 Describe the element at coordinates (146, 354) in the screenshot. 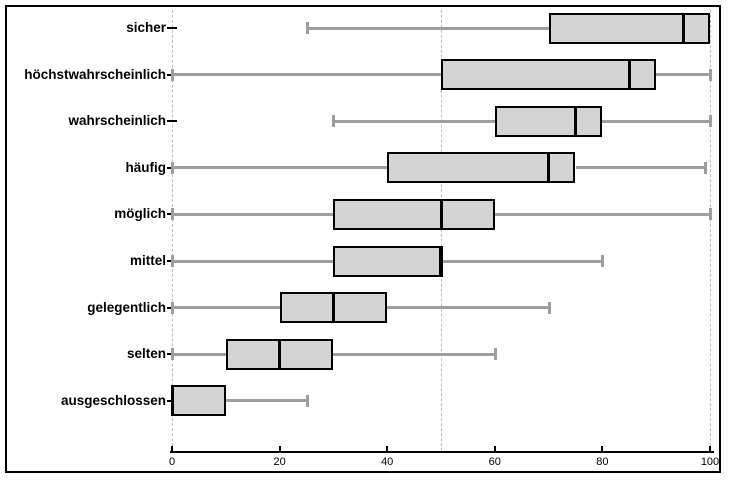

I see `category-label: selten` at that location.